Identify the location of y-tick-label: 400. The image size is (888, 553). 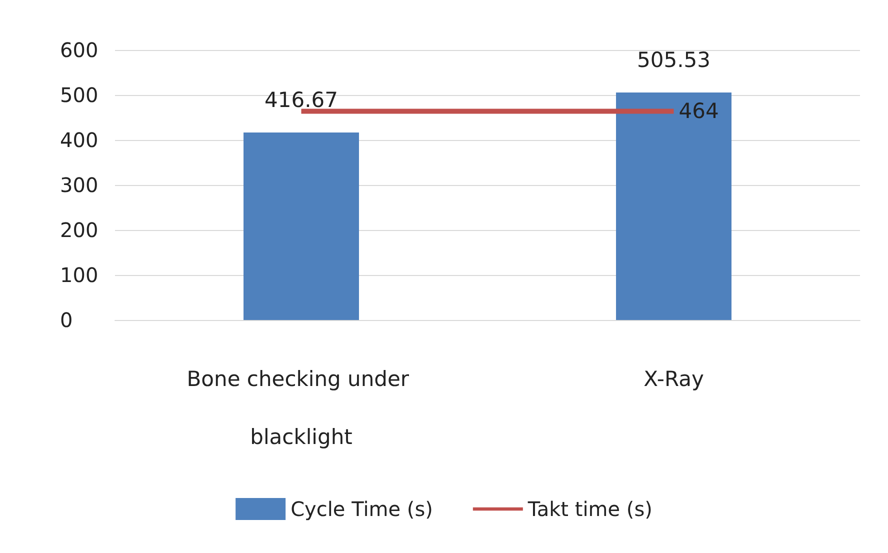
(79, 140).